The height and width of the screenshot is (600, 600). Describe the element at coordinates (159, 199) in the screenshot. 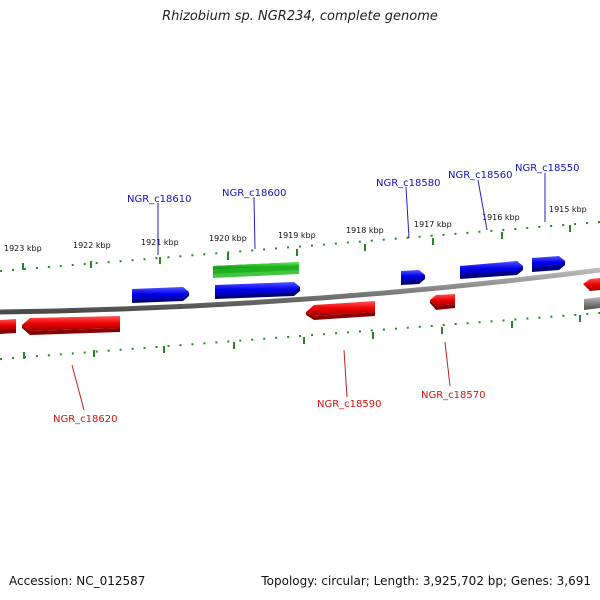

I see `gene-label: NGR_c18610` at that location.